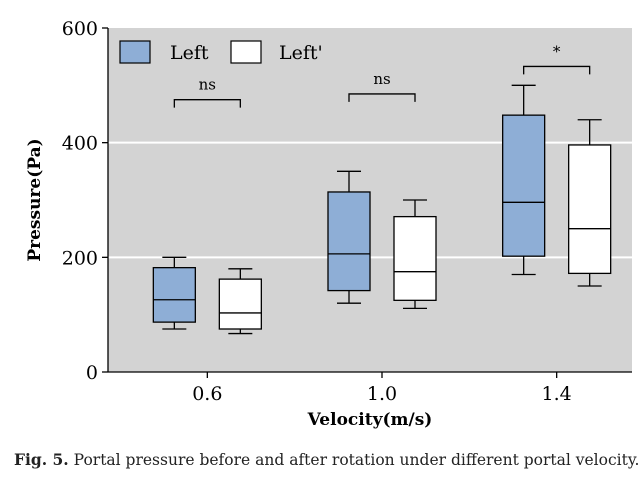 The image size is (640, 489). Describe the element at coordinates (207, 394) in the screenshot. I see `x-tick-label: 0.6` at that location.